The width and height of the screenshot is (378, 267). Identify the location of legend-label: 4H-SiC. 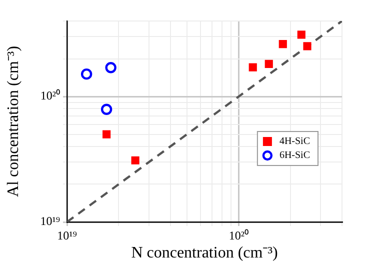
(294, 142).